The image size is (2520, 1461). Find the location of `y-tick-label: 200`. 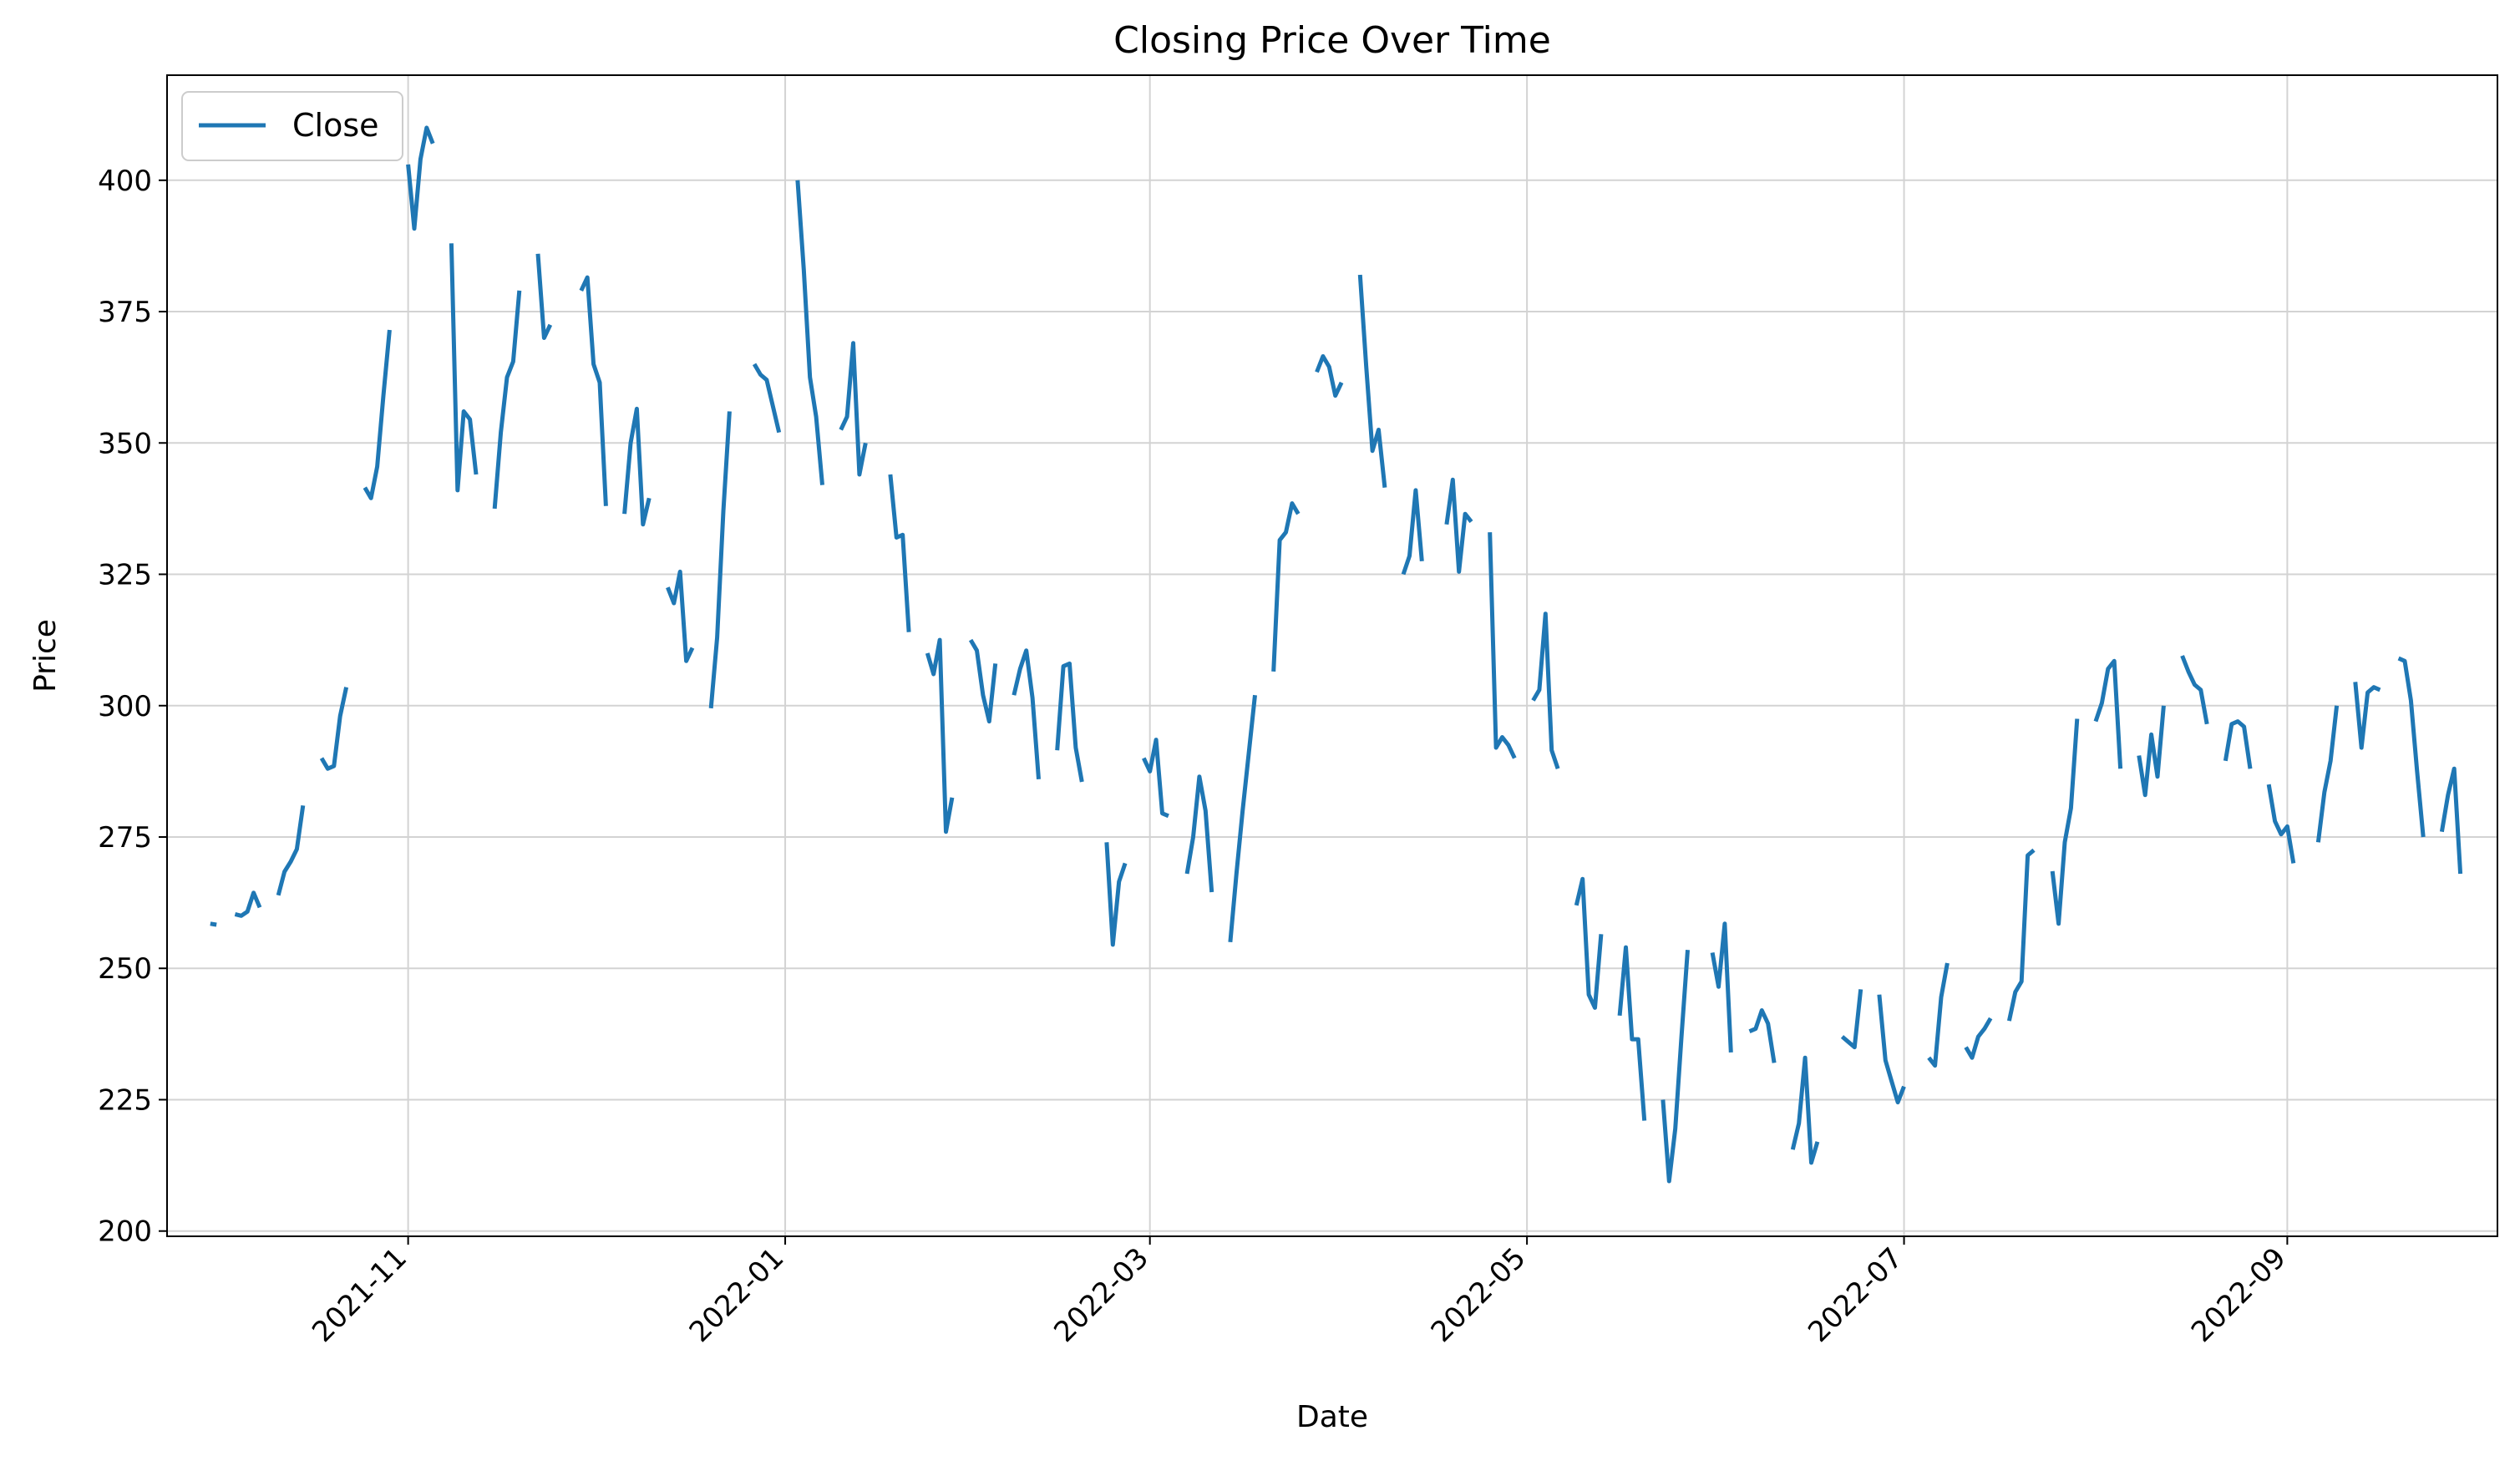

y-tick-label: 200 is located at coordinates (125, 1232).